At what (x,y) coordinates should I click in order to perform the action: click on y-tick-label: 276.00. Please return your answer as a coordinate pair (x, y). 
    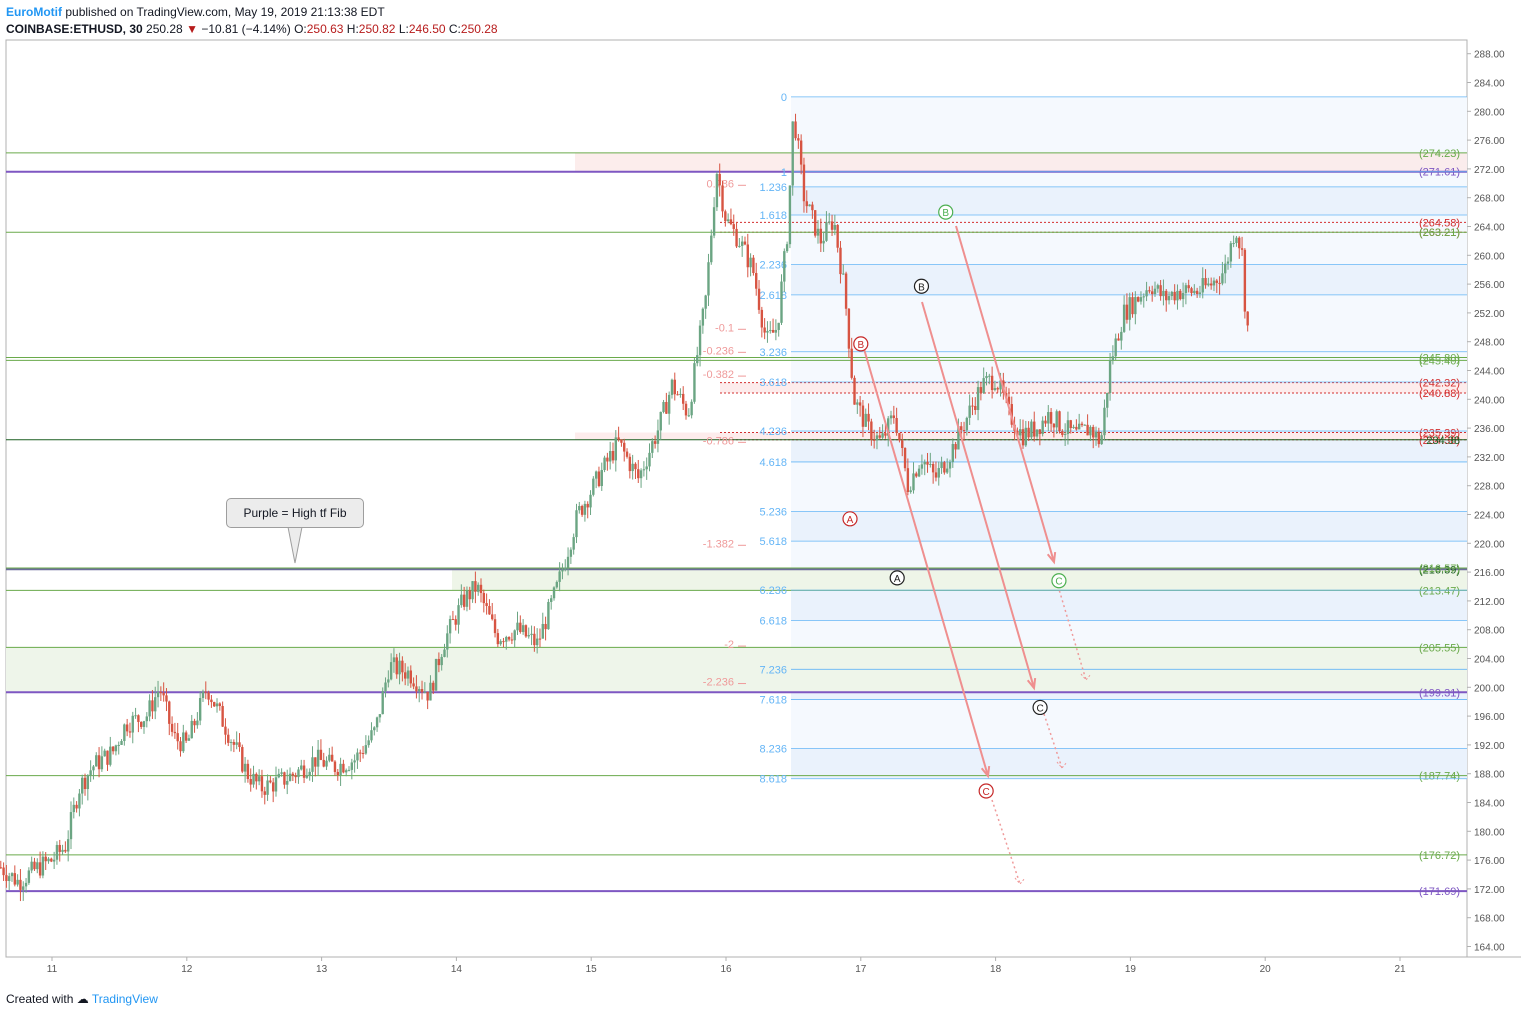
    Looking at the image, I should click on (1489, 141).